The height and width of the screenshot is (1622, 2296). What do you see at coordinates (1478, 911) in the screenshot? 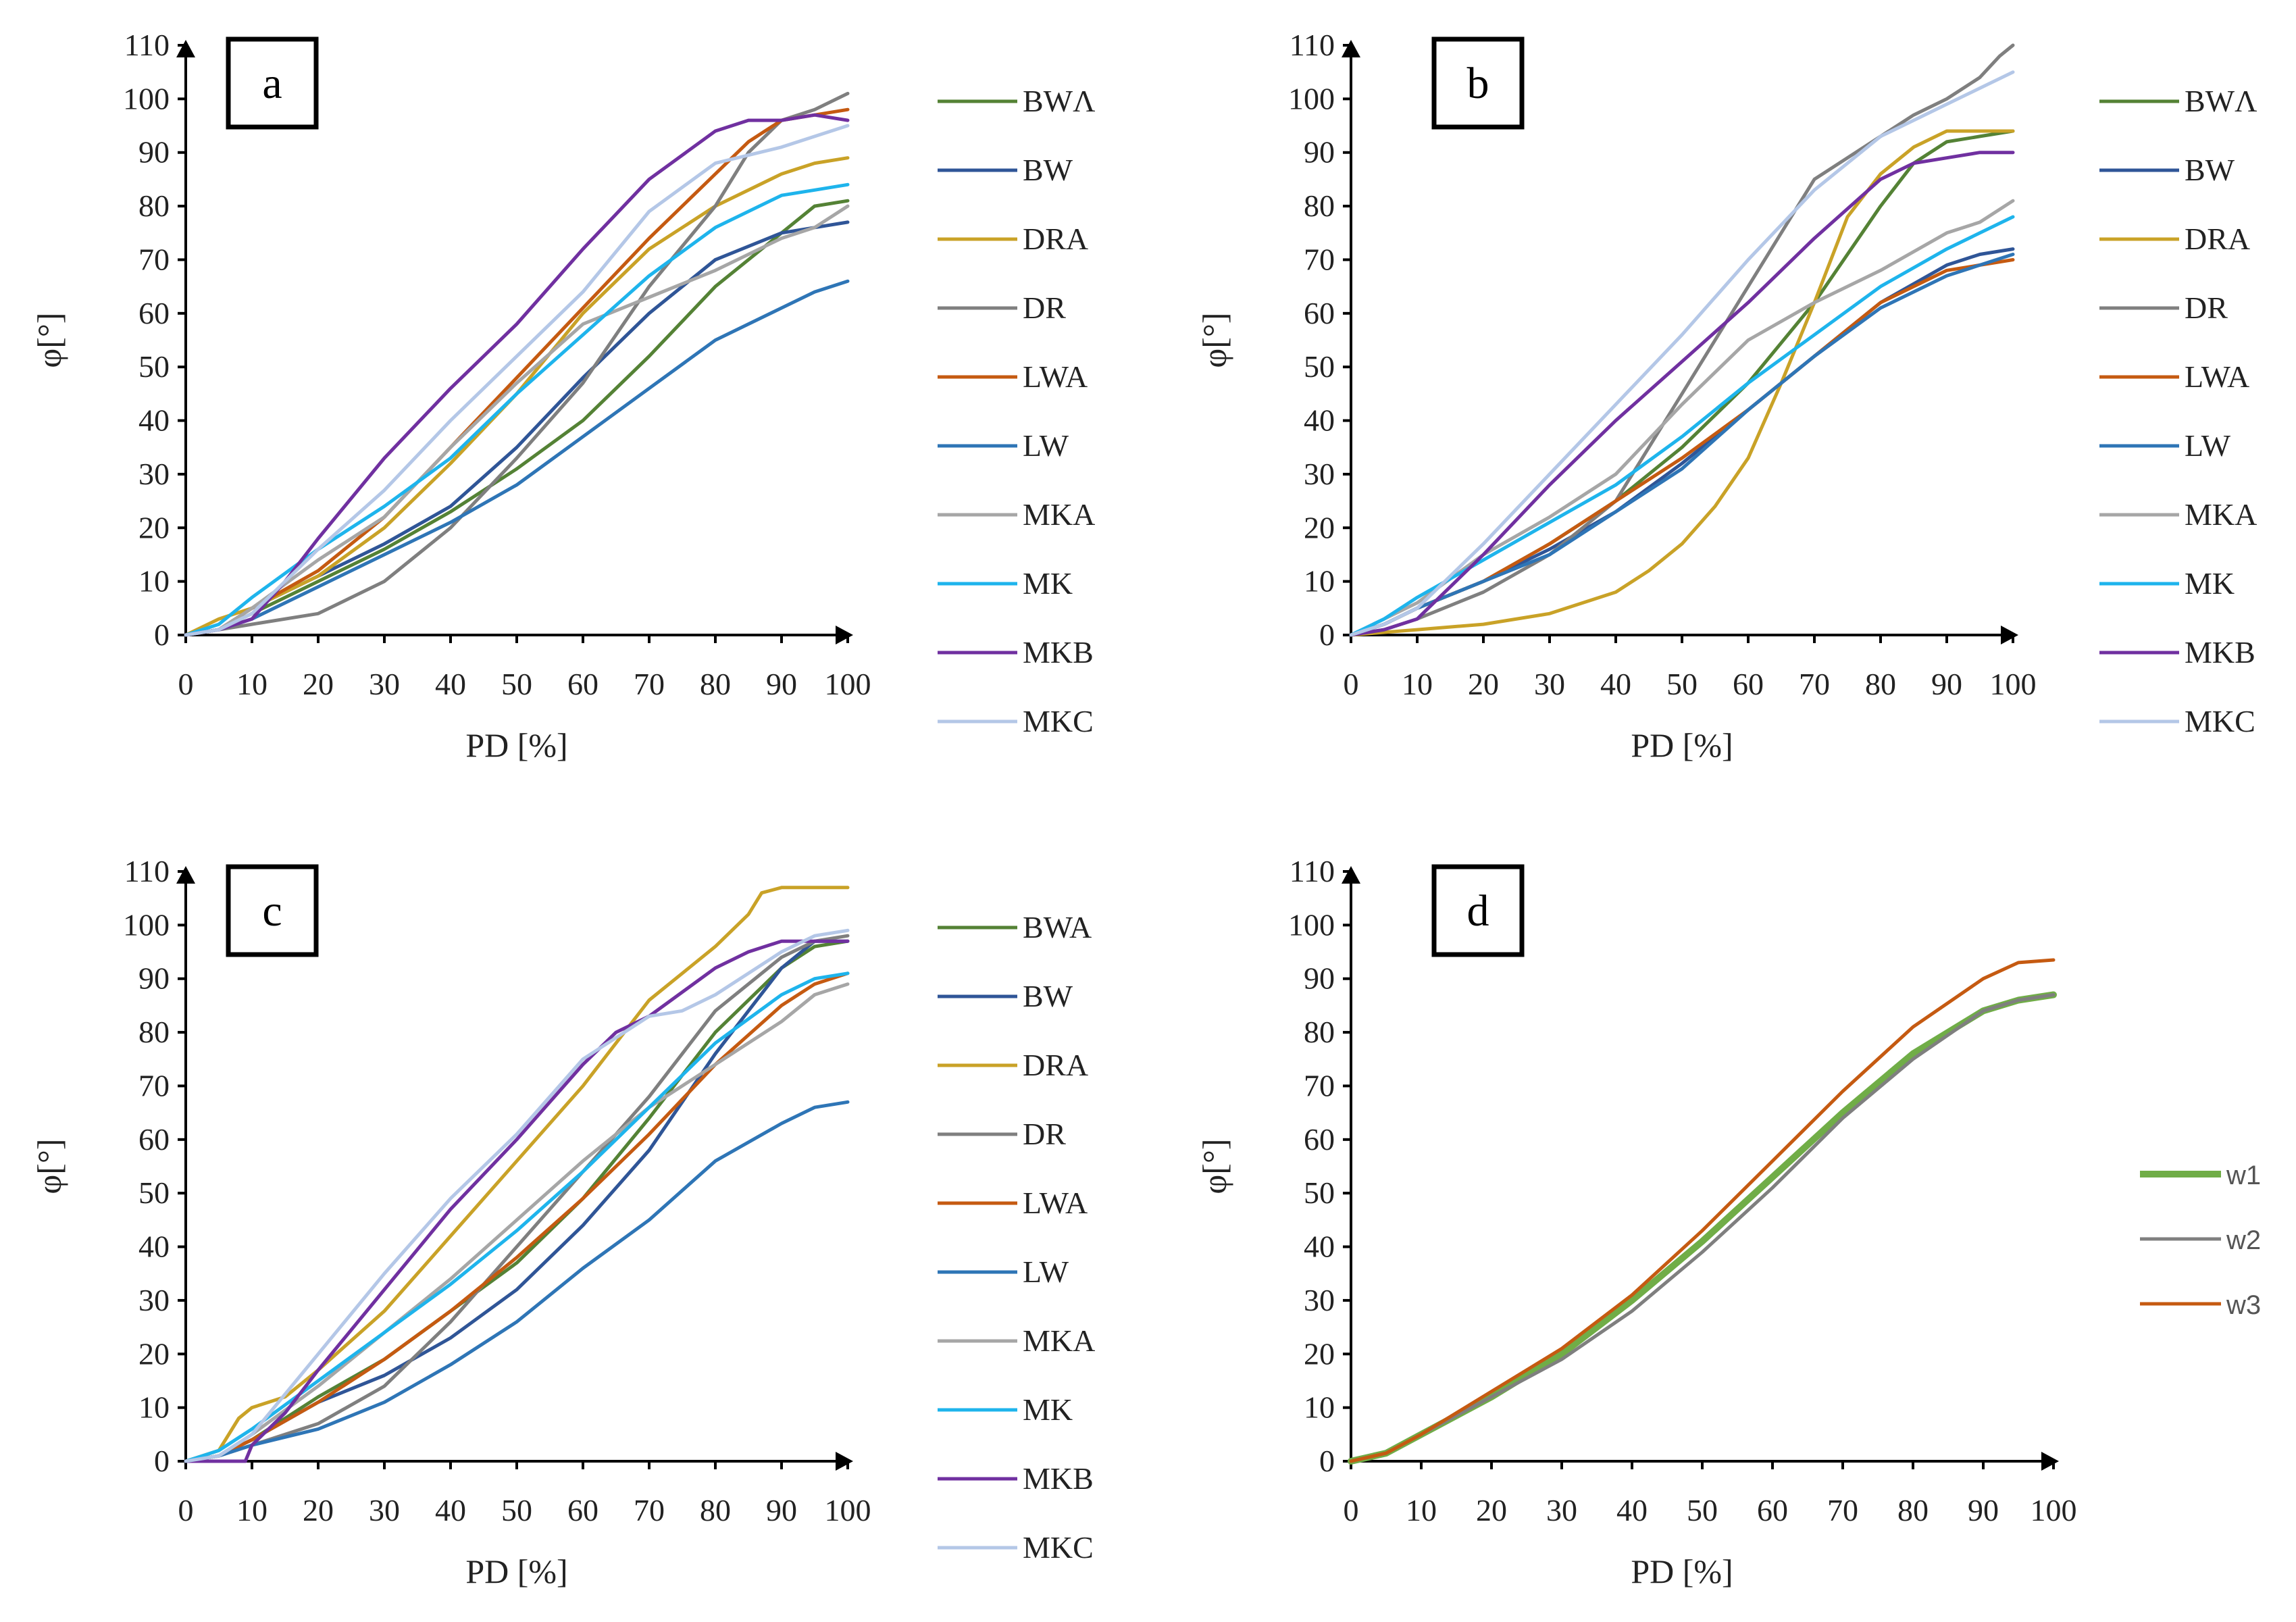
I see `panel-label: d` at bounding box center [1478, 911].